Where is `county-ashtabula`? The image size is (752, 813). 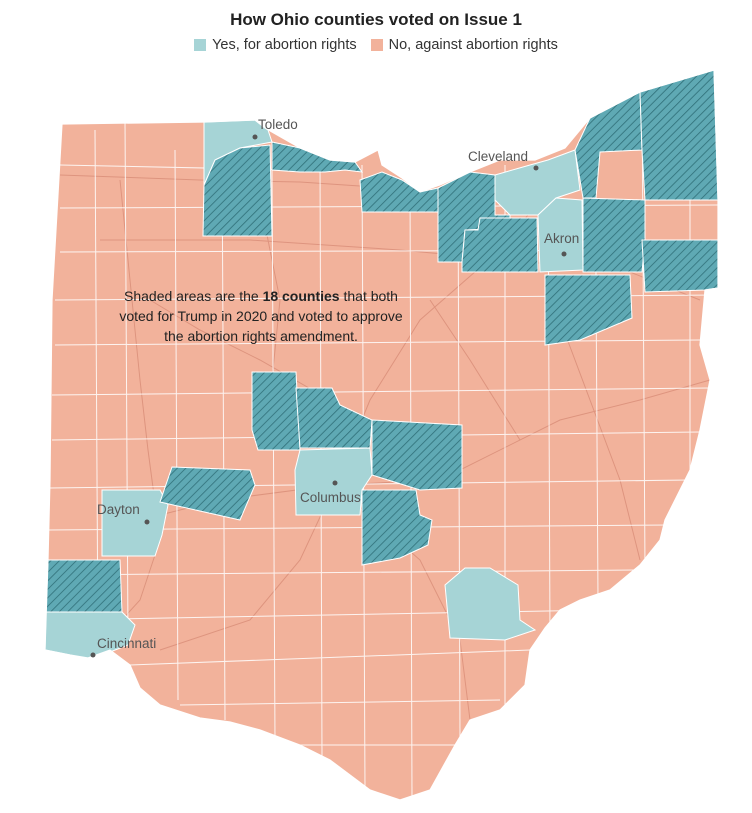 county-ashtabula is located at coordinates (678, 135).